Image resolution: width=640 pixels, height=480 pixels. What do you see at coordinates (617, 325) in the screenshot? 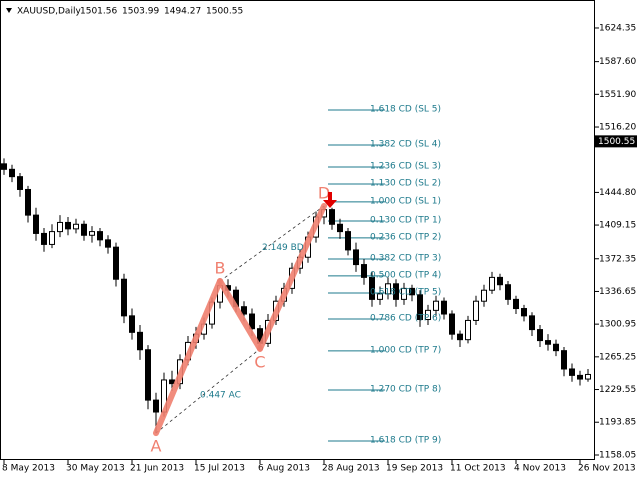
I see `y-tick-label: 1300.95` at bounding box center [617, 325].